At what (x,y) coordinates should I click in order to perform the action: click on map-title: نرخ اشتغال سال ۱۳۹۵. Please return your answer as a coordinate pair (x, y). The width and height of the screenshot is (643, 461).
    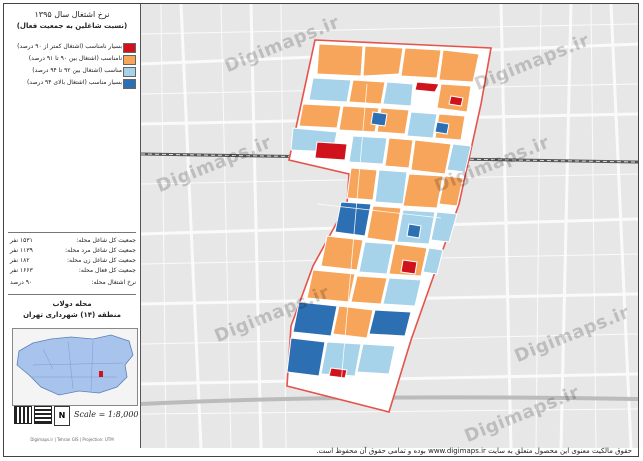
    Looking at the image, I should click on (72, 14).